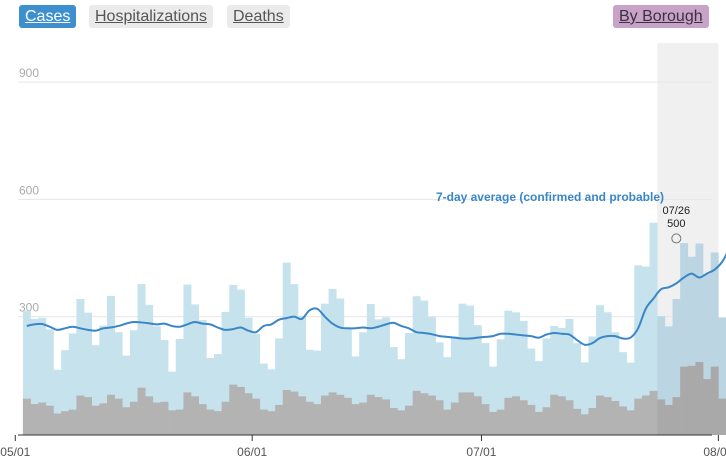 The height and width of the screenshot is (474, 726). I want to click on x-tick-label: 05/01, so click(15, 452).